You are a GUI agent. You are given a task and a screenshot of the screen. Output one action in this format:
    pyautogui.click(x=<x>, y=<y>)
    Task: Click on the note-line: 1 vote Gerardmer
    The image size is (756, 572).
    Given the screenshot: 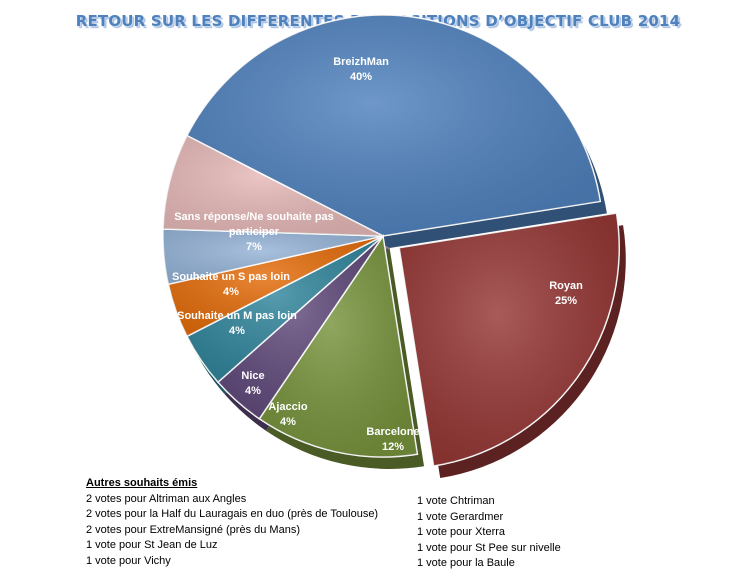 What is the action you would take?
    pyautogui.click(x=460, y=516)
    